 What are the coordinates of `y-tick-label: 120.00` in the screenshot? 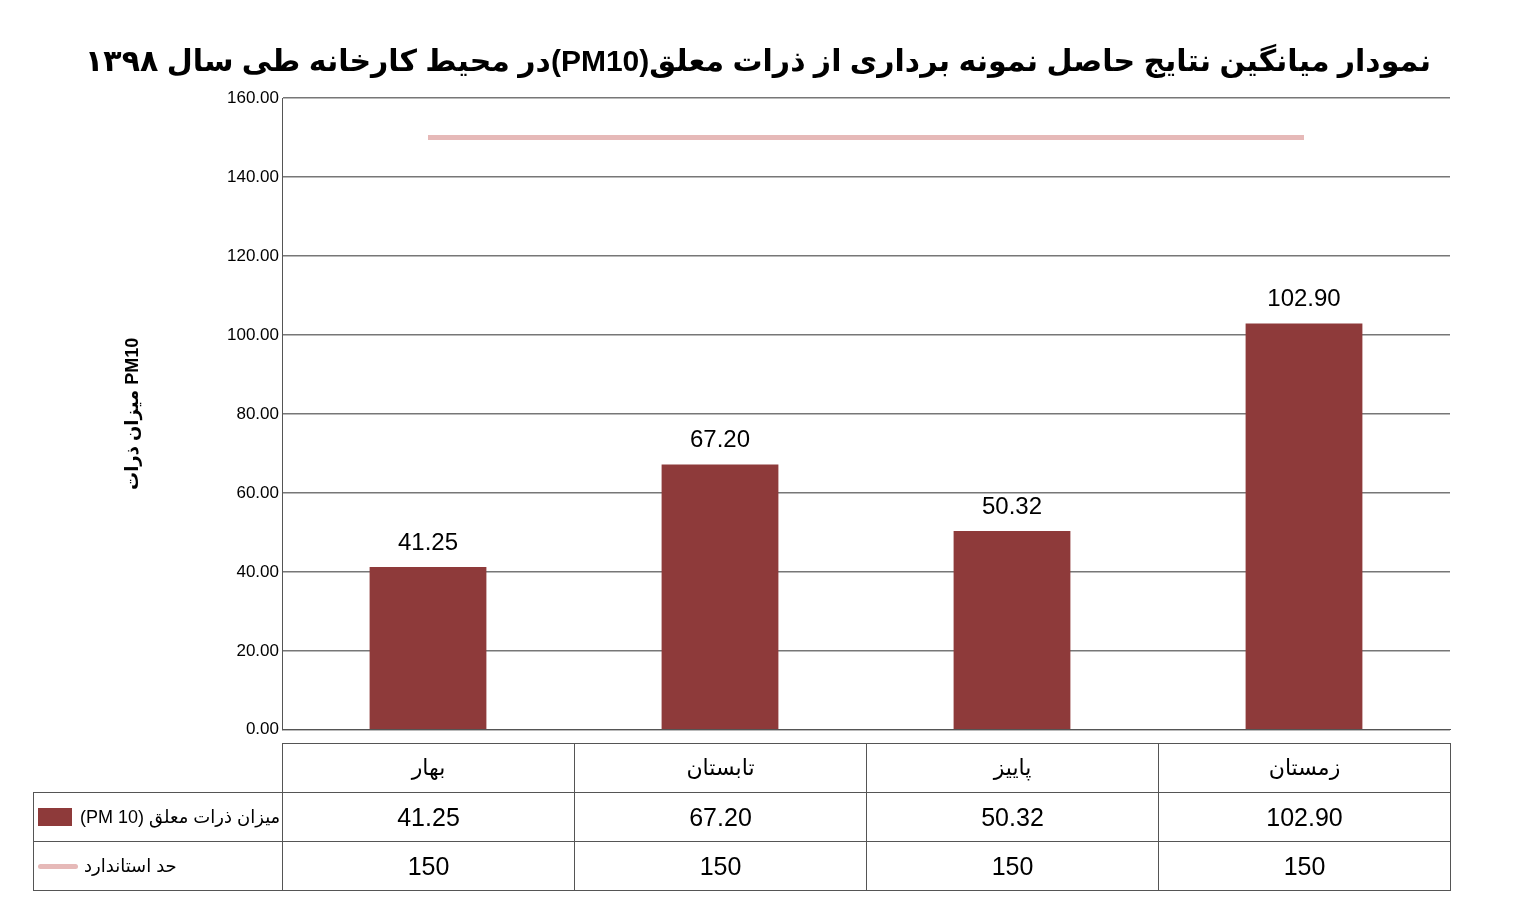 It's located at (253, 255).